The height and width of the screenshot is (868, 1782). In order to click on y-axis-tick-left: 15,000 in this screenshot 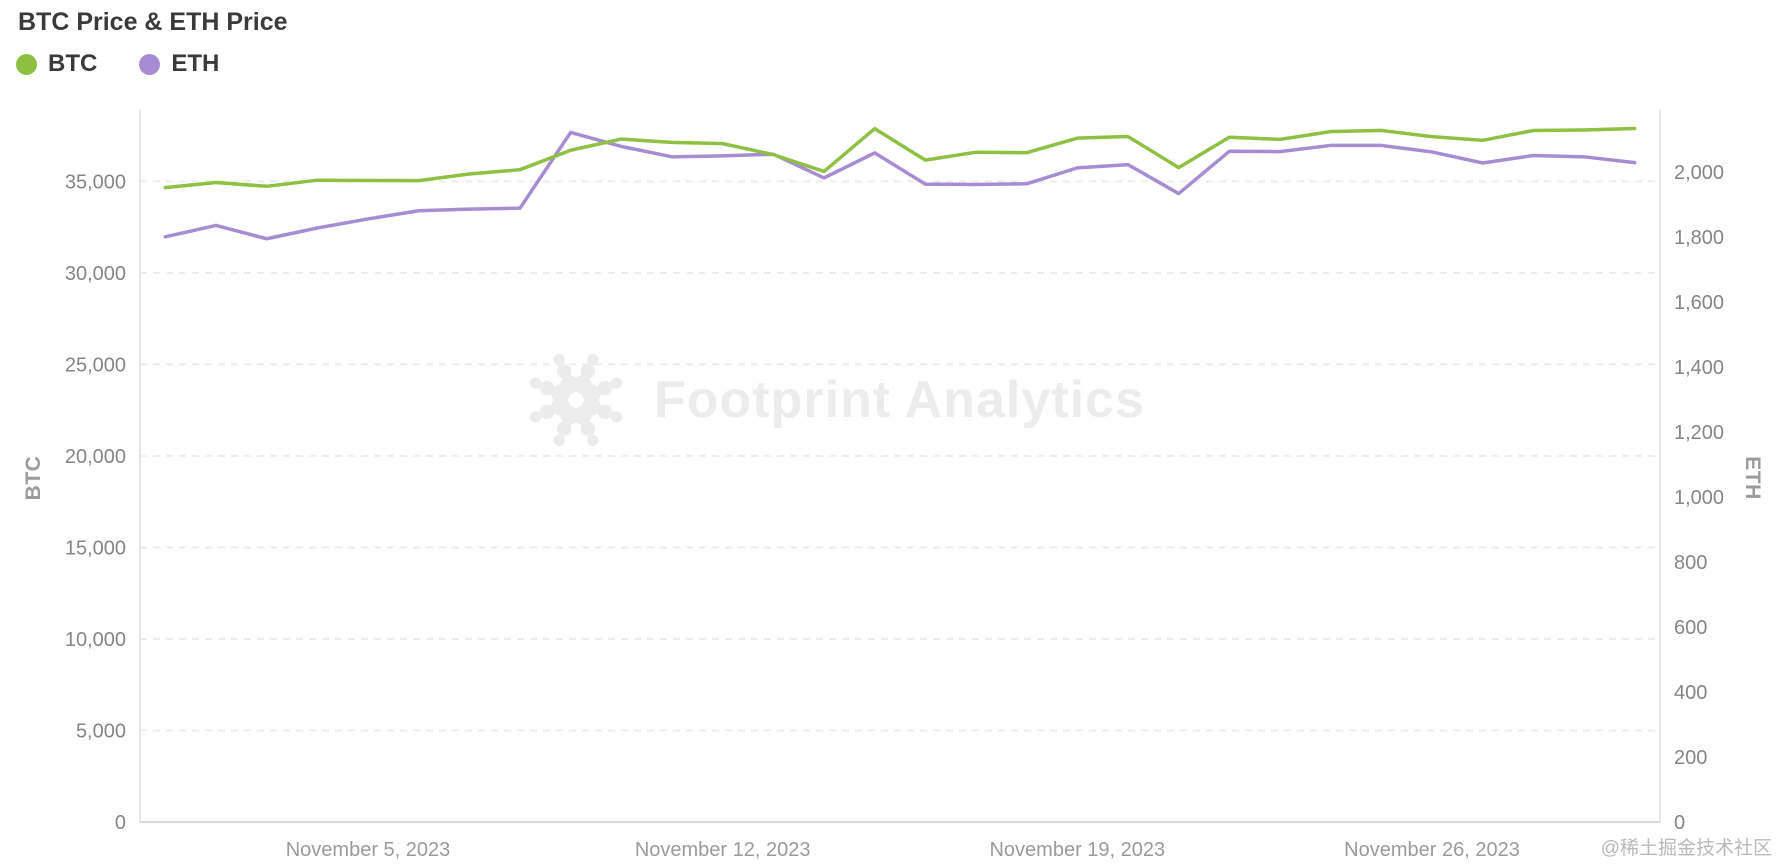, I will do `click(95, 548)`.